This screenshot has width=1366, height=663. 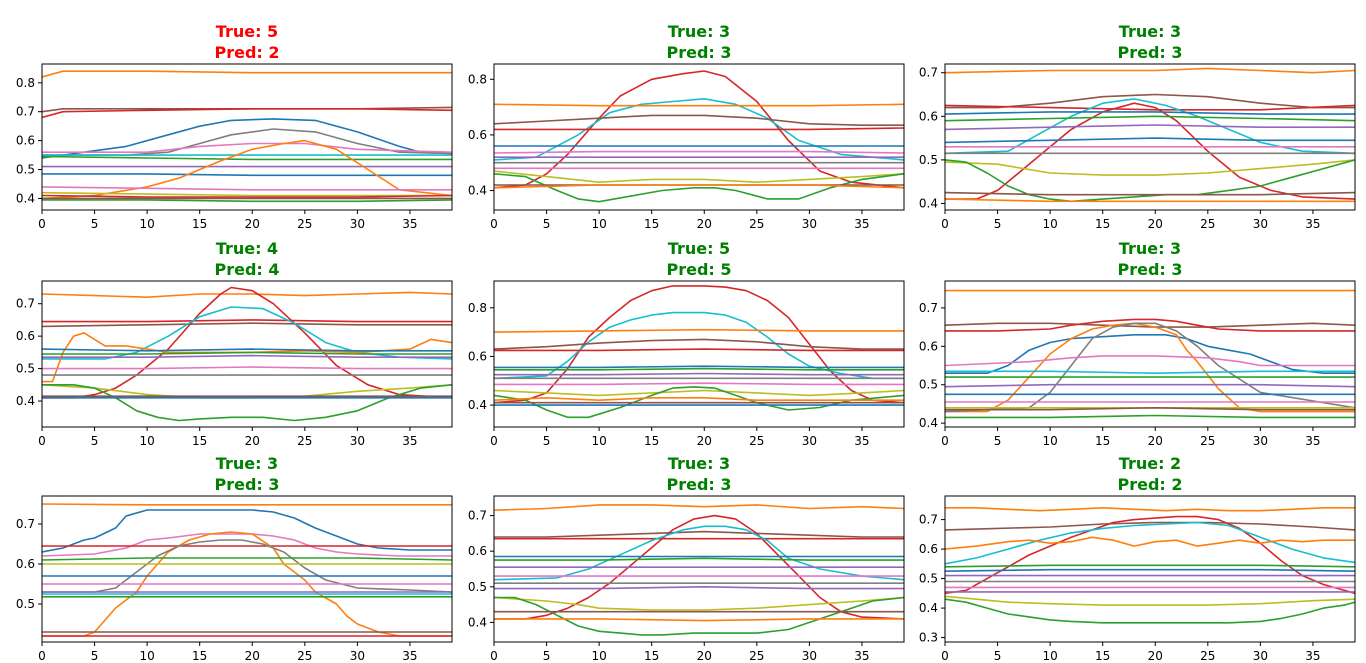 I want to click on subplot-7: True: 3 Pred: 3 0 5 10 15 20 25 30 35 0.5 0.6 0.7, so click(x=234, y=558).